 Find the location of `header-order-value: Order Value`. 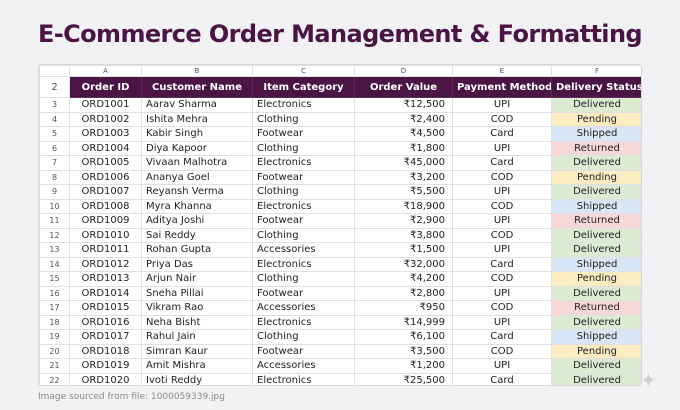

header-order-value: Order Value is located at coordinates (403, 87).